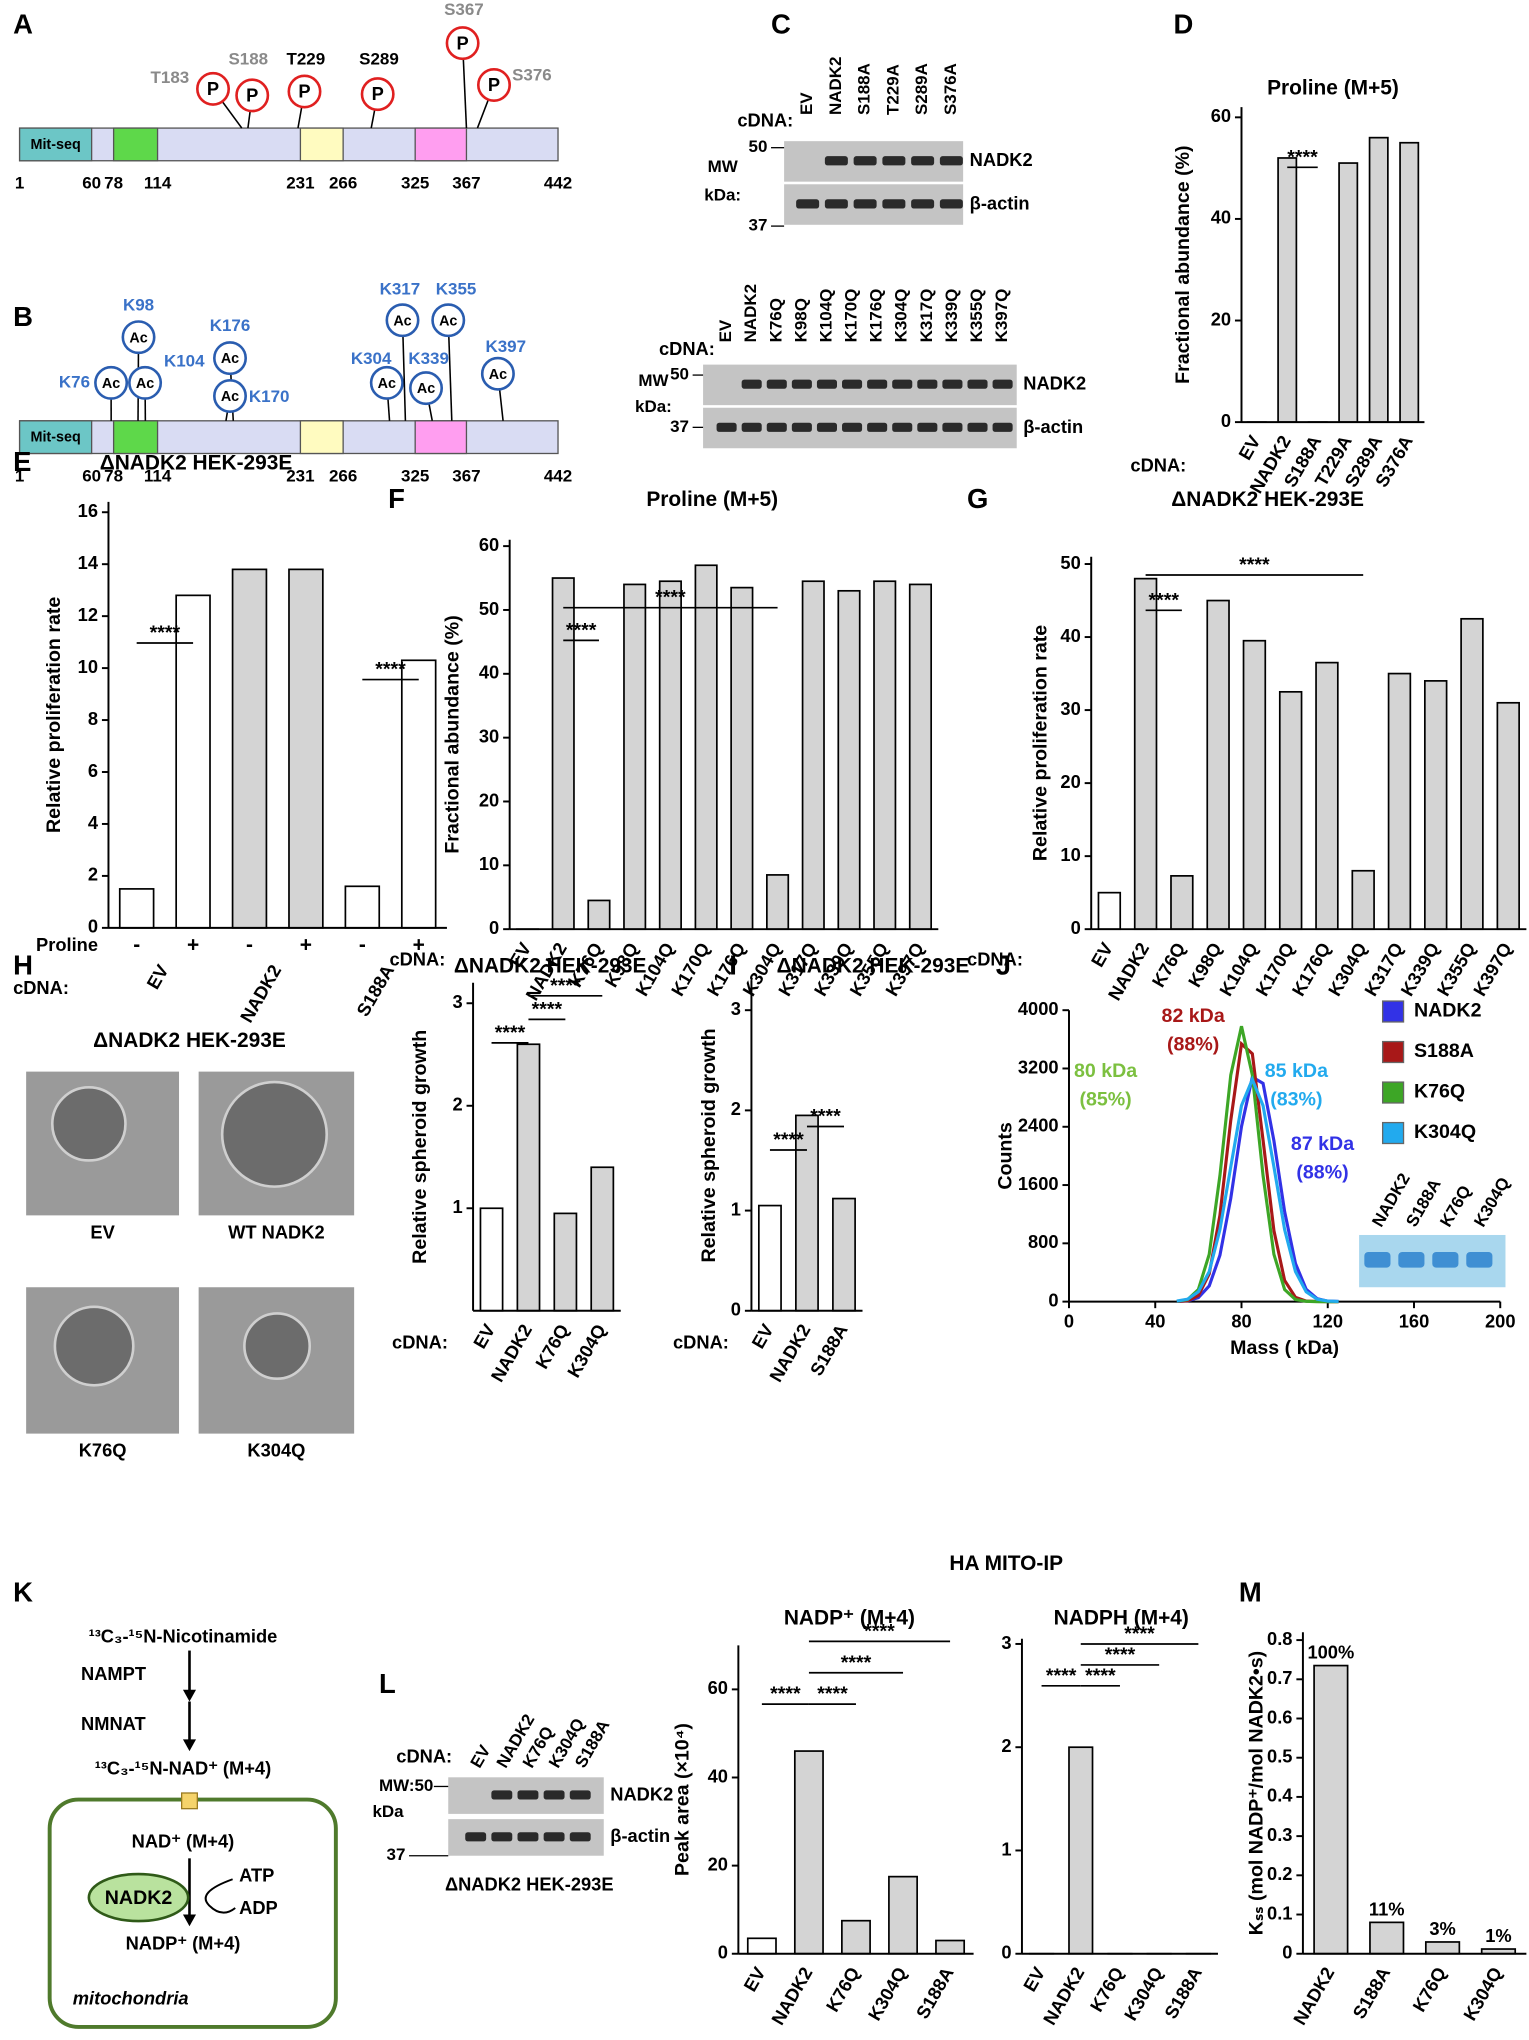 The image size is (1529, 2040). I want to click on lane-label: S376A, so click(950, 89).